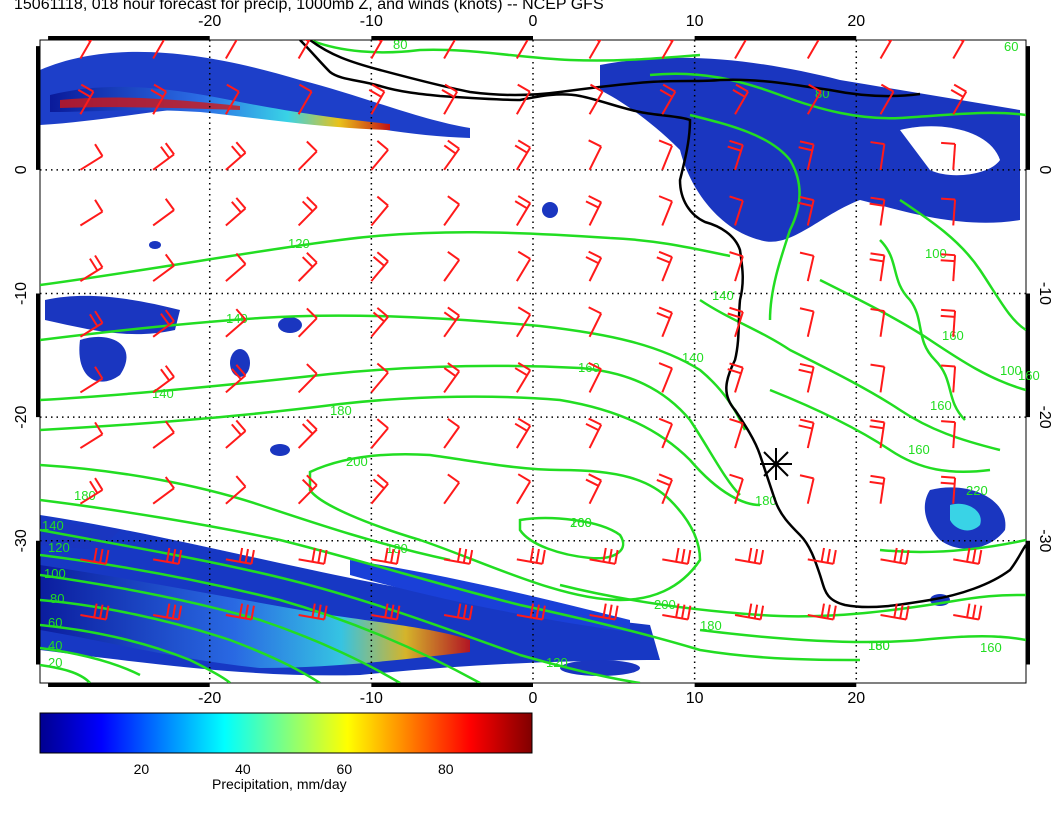 Image resolution: width=1056 pixels, height=816 pixels. I want to click on colorbar-label: Precipitation, mm/day, so click(279, 784).